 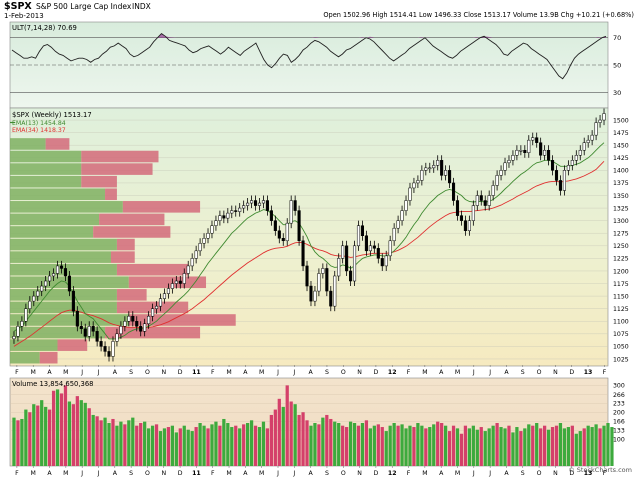 I want to click on x-axis-month-label: 13, so click(x=588, y=473).